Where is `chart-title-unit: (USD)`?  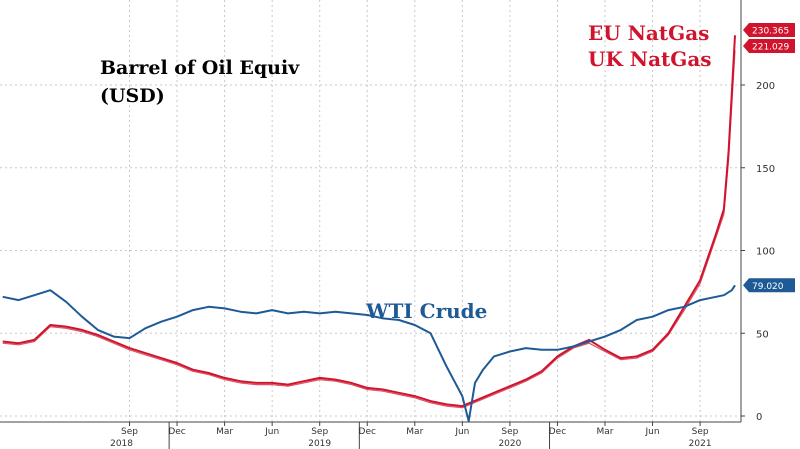
chart-title-unit: (USD) is located at coordinates (132, 96).